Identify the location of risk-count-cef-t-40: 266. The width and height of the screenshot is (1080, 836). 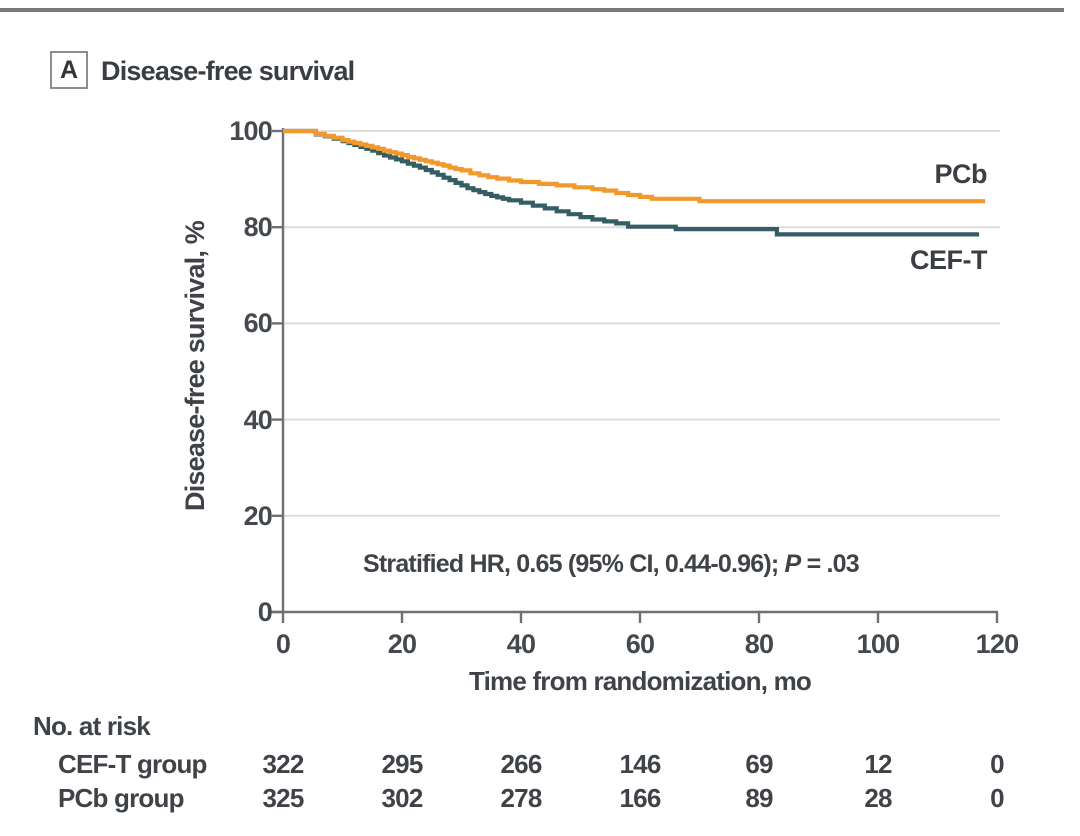
(521, 764).